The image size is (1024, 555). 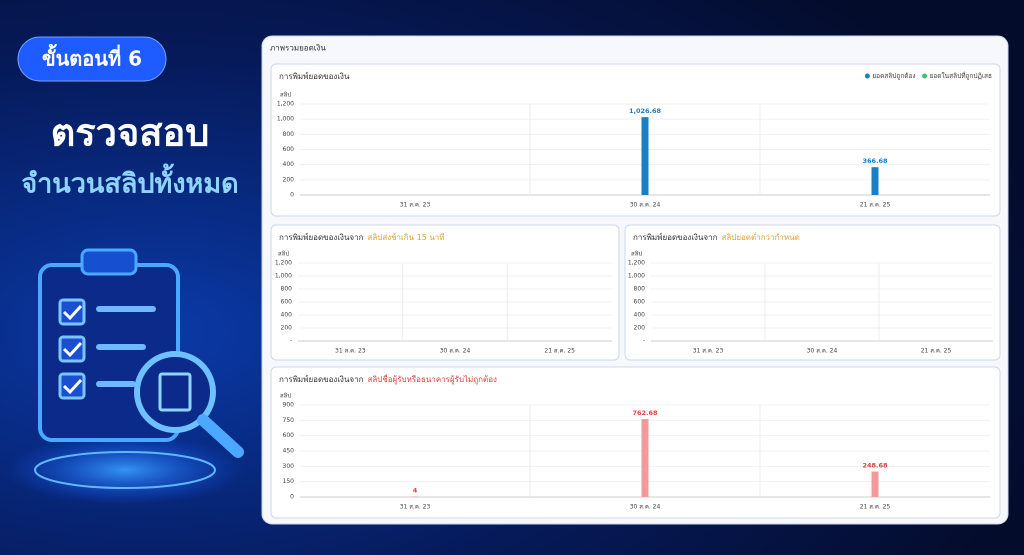 What do you see at coordinates (289, 405) in the screenshot?
I see `y-tick-label: 900` at bounding box center [289, 405].